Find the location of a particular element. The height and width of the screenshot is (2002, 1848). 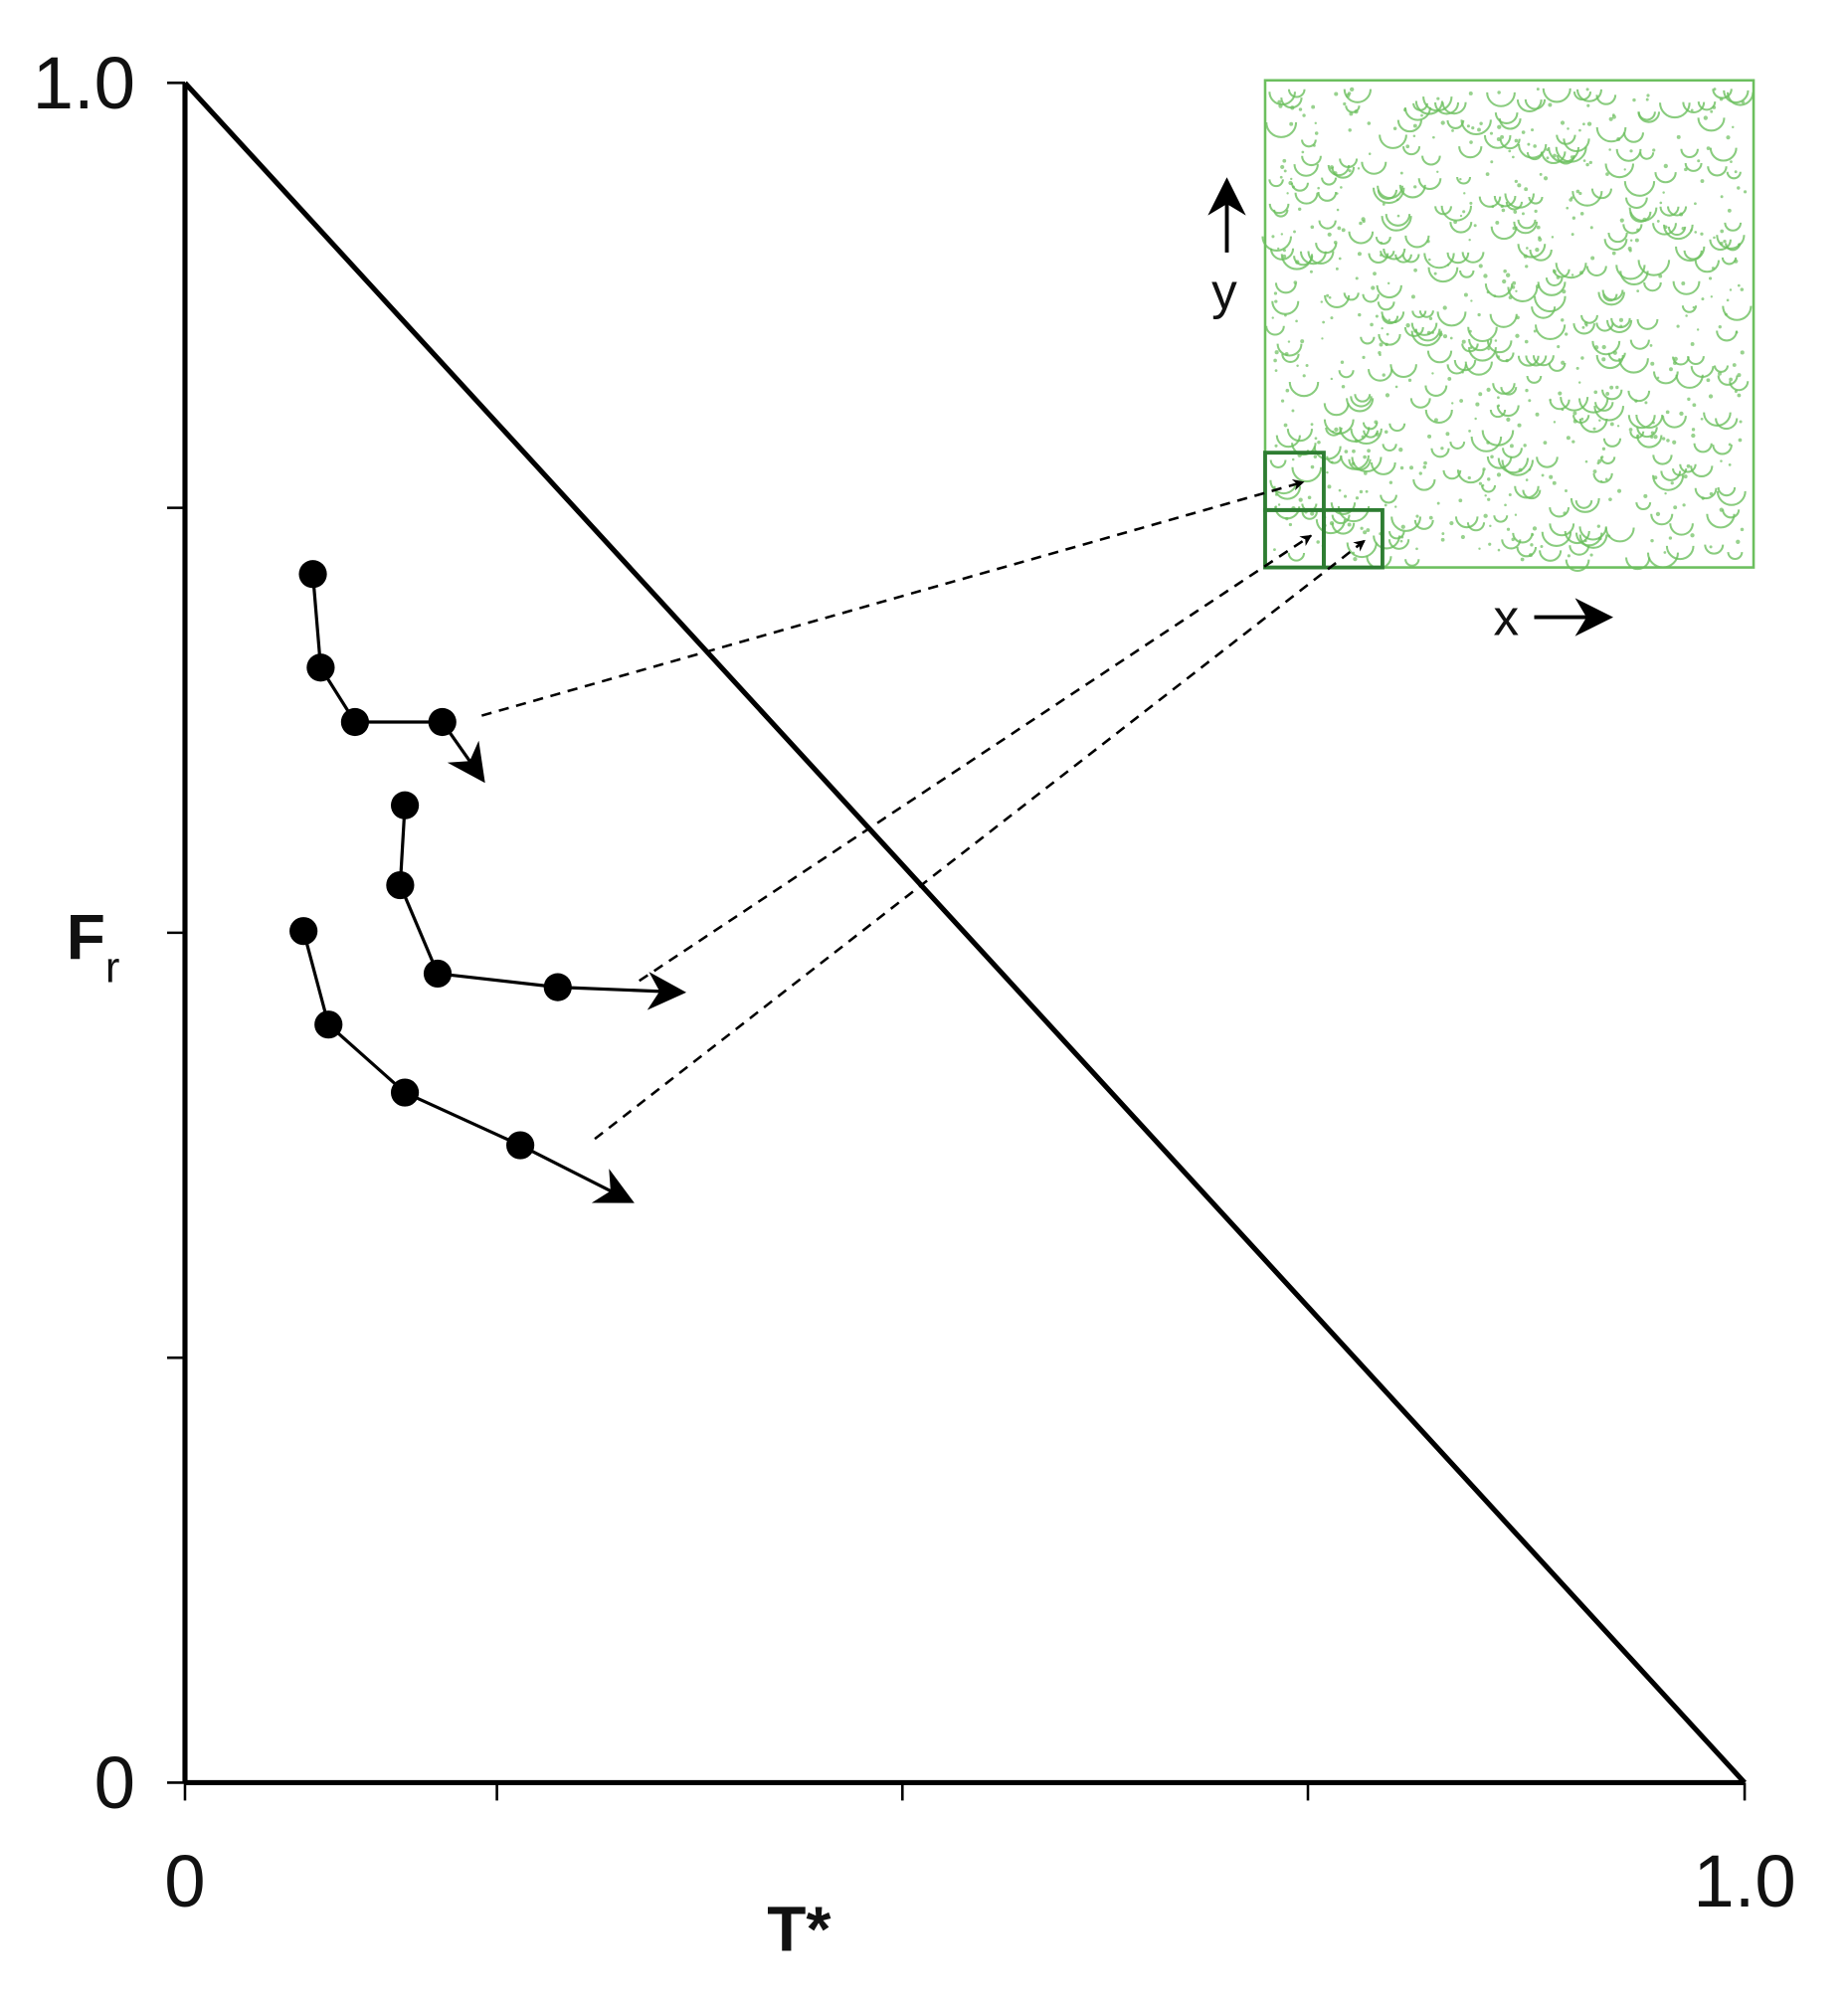

y-axis-title: Fr is located at coordinates (93, 946).